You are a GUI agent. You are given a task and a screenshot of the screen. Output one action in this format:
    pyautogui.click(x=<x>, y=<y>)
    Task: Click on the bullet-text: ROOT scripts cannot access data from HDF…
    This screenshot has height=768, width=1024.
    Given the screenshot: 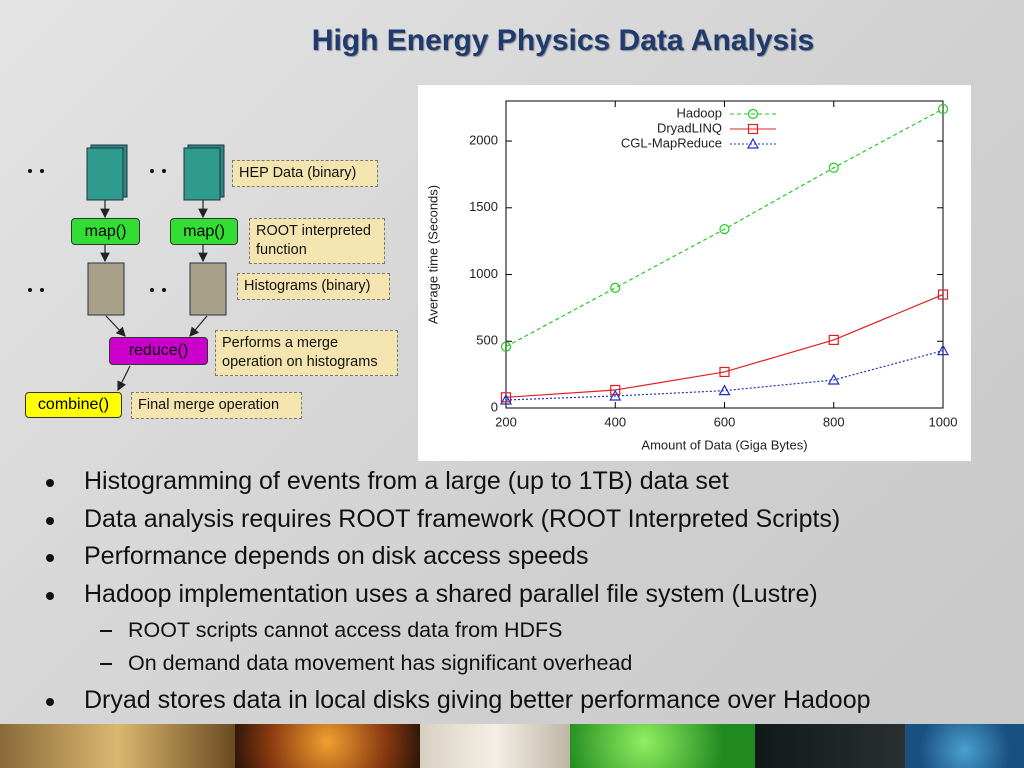 What is the action you would take?
    pyautogui.click(x=345, y=630)
    